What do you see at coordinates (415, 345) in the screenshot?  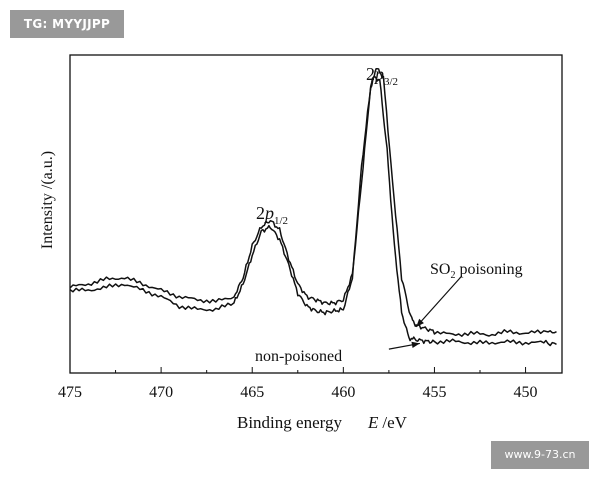 I see `arrow-non-poisoned-head` at bounding box center [415, 345].